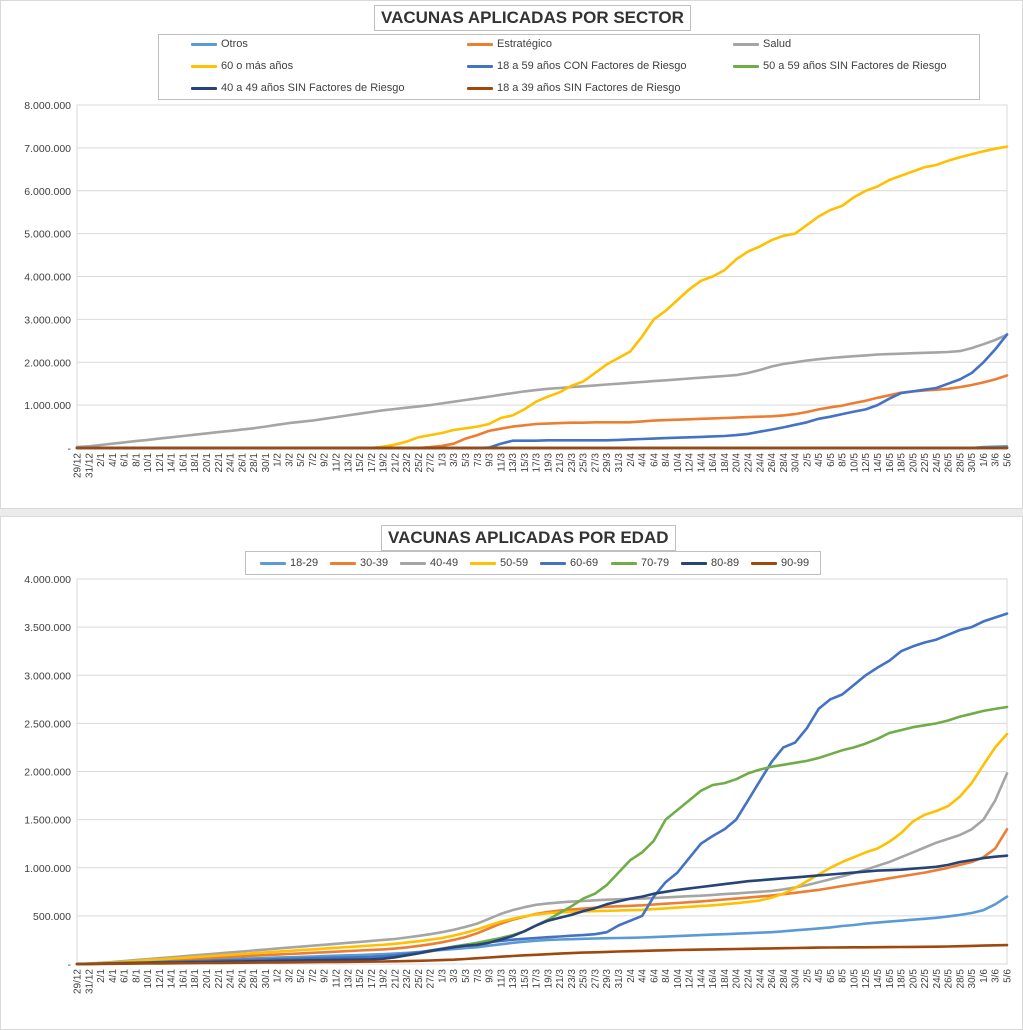 This screenshot has height=1030, width=1023. I want to click on x-tick-label: 11/3, so click(501, 978).